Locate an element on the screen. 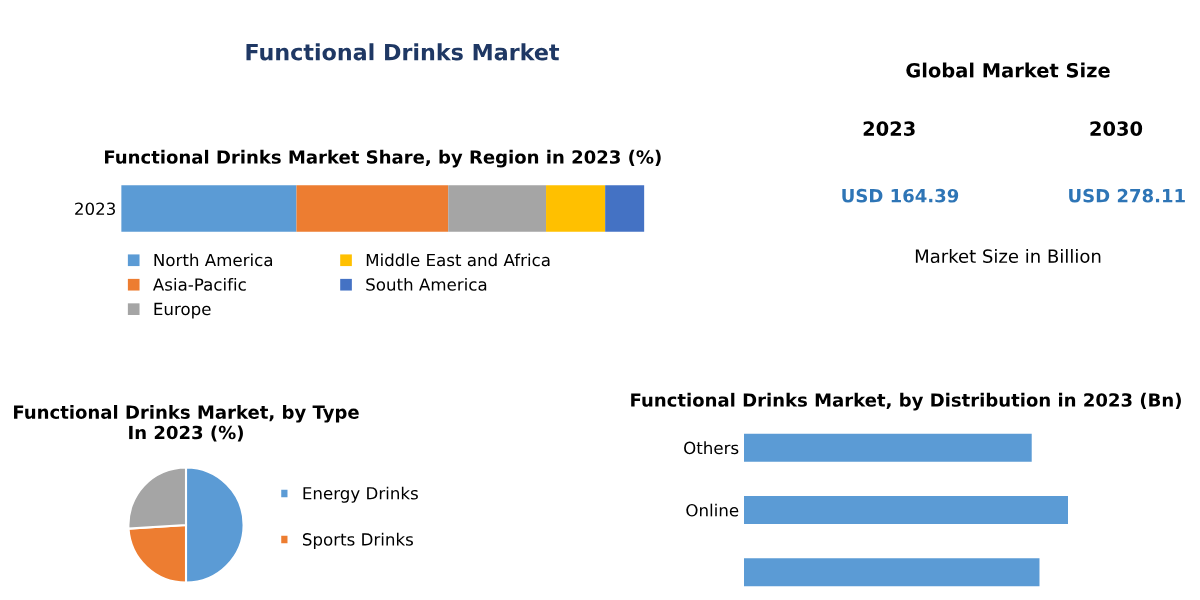 The height and width of the screenshot is (600, 1200). legend-label: Middle East and Africa is located at coordinates (458, 260).